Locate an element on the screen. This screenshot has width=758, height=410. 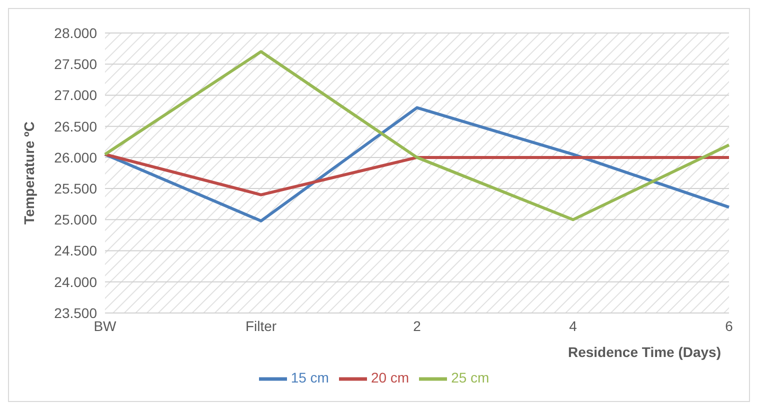
legend-label: 25 cm is located at coordinates (470, 378).